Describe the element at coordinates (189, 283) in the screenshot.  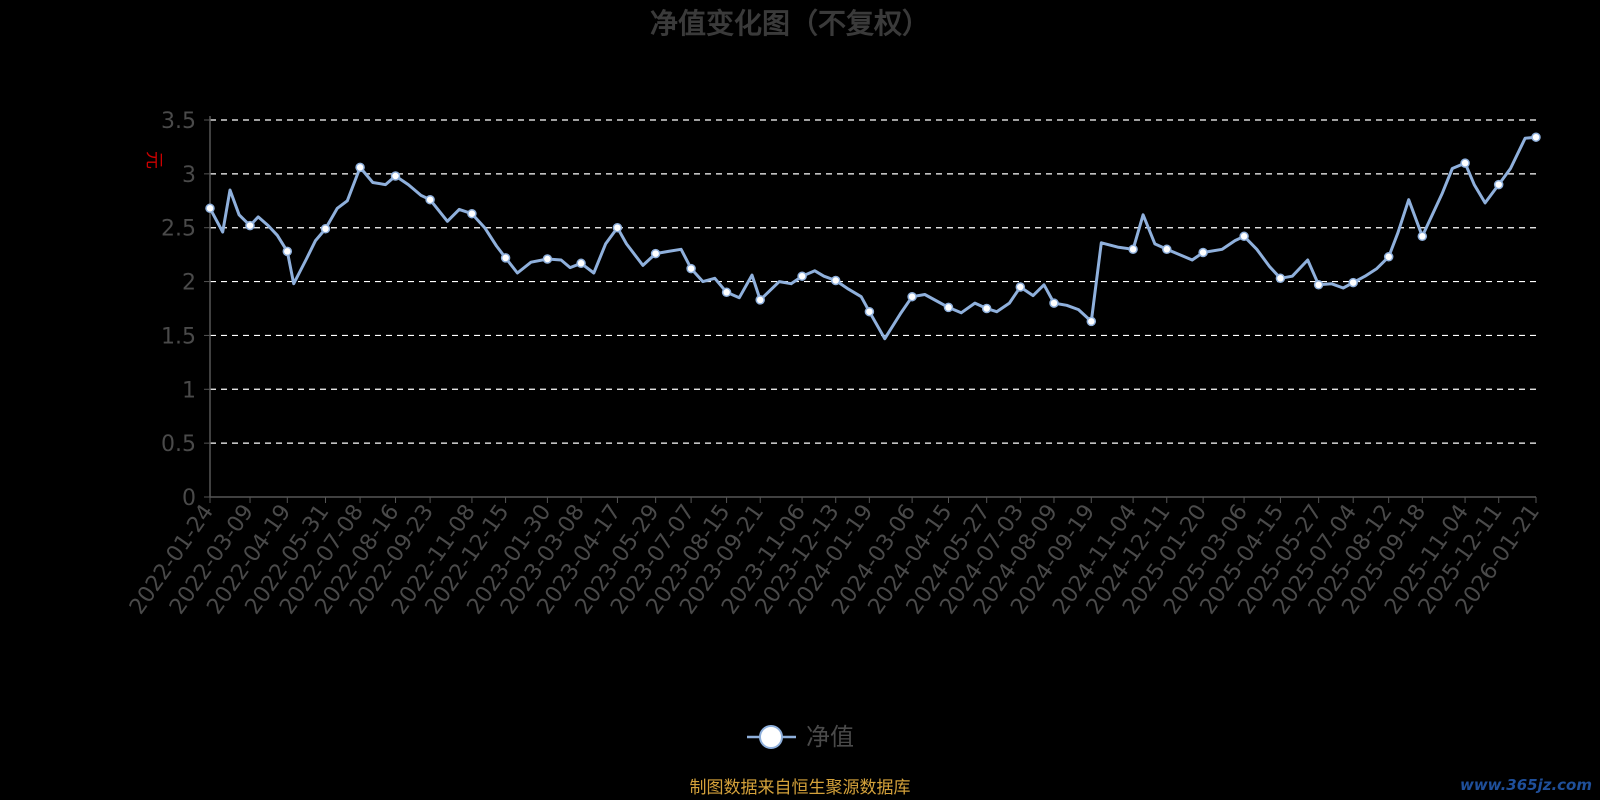
I see `y-tick-label: 2` at that location.